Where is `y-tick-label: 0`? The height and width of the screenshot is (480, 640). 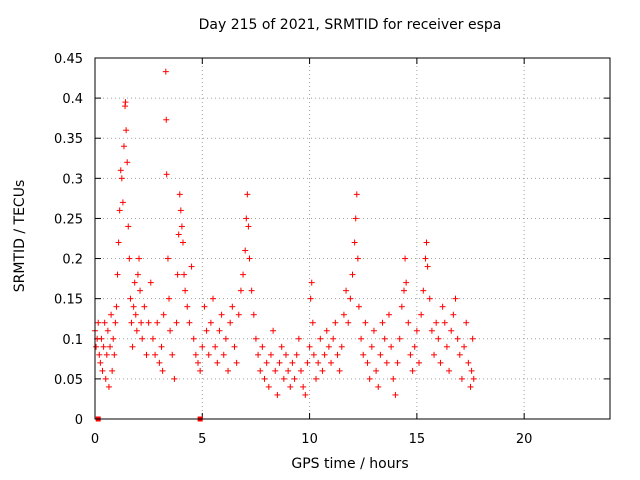
y-tick-label: 0 is located at coordinates (79, 420).